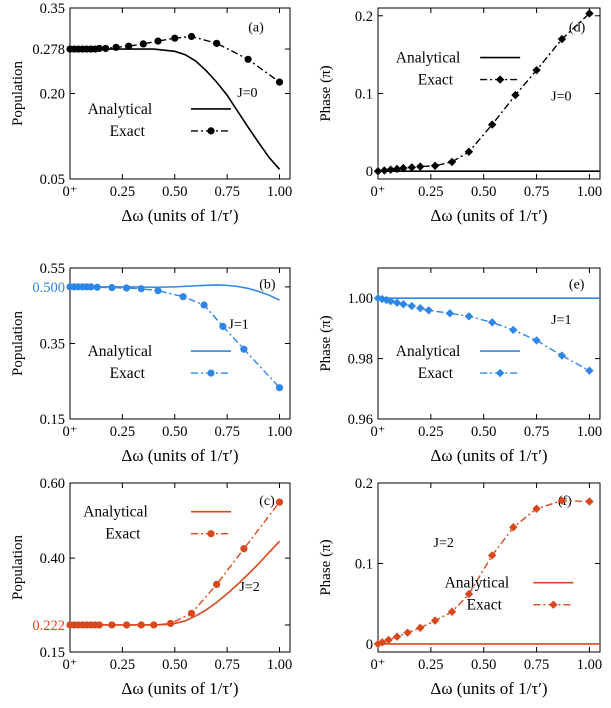 The width and height of the screenshot is (611, 708). Describe the element at coordinates (577, 28) in the screenshot. I see `panel-label: (d)` at that location.